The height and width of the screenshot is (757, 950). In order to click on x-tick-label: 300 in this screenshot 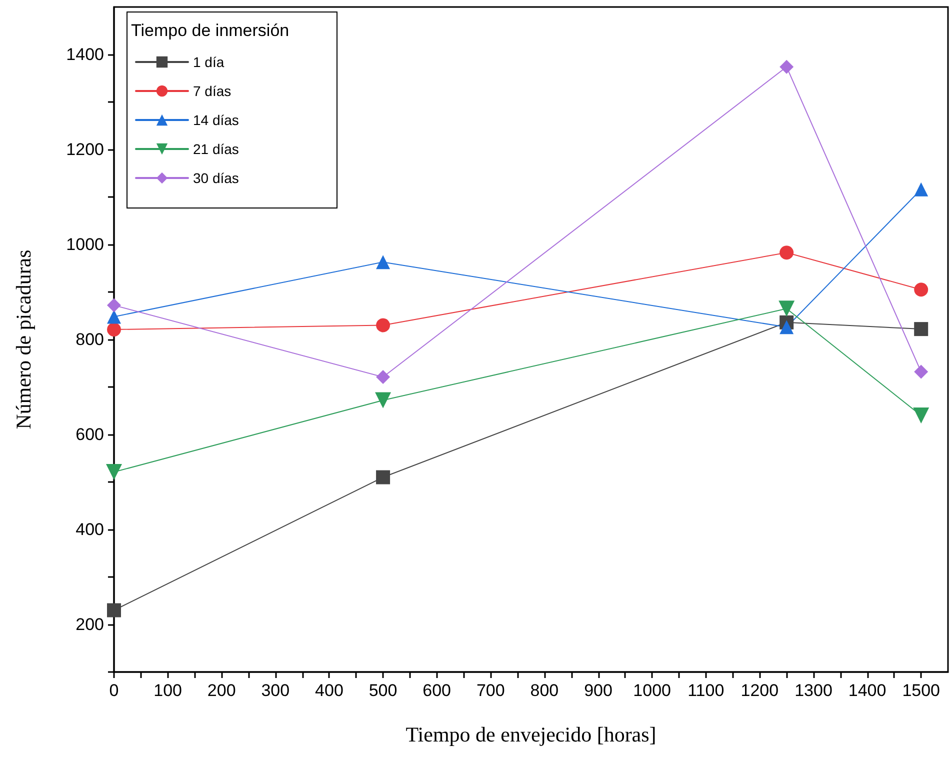, I will do `click(275, 690)`.